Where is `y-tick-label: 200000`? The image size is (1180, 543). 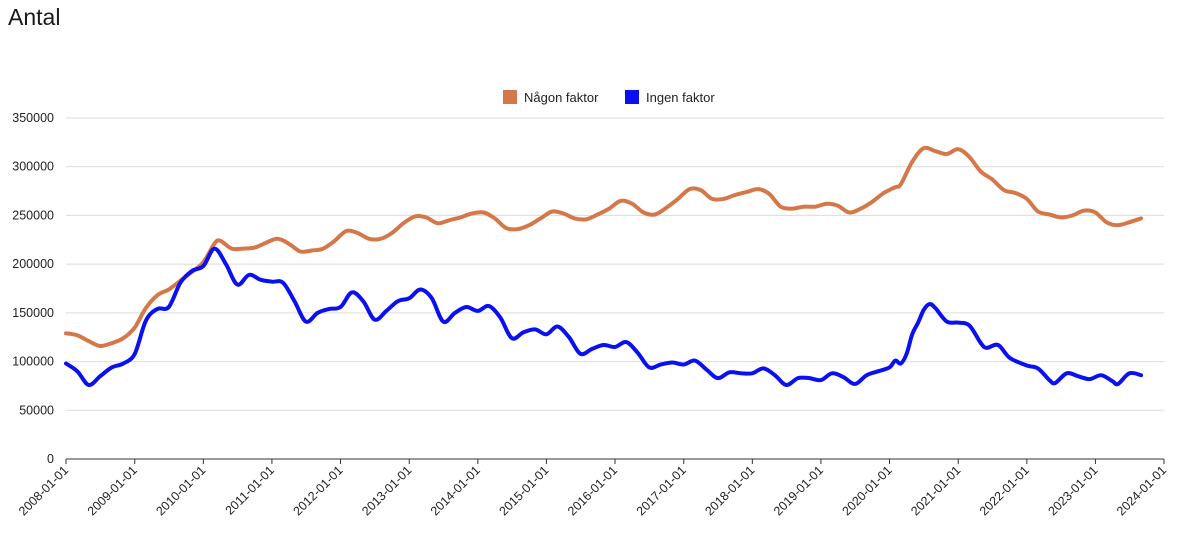 y-tick-label: 200000 is located at coordinates (33, 264).